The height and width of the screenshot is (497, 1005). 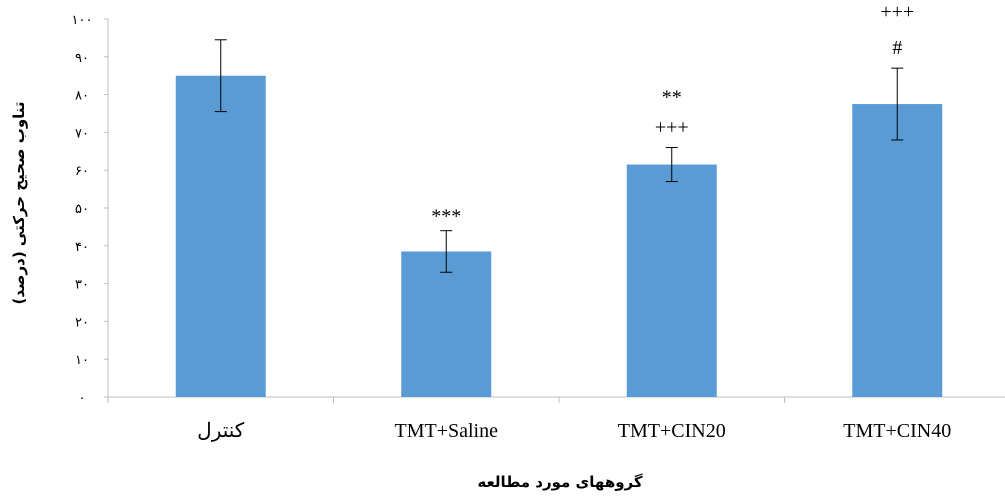 What do you see at coordinates (897, 431) in the screenshot?
I see `x-tick-label: TMT+CIN40` at bounding box center [897, 431].